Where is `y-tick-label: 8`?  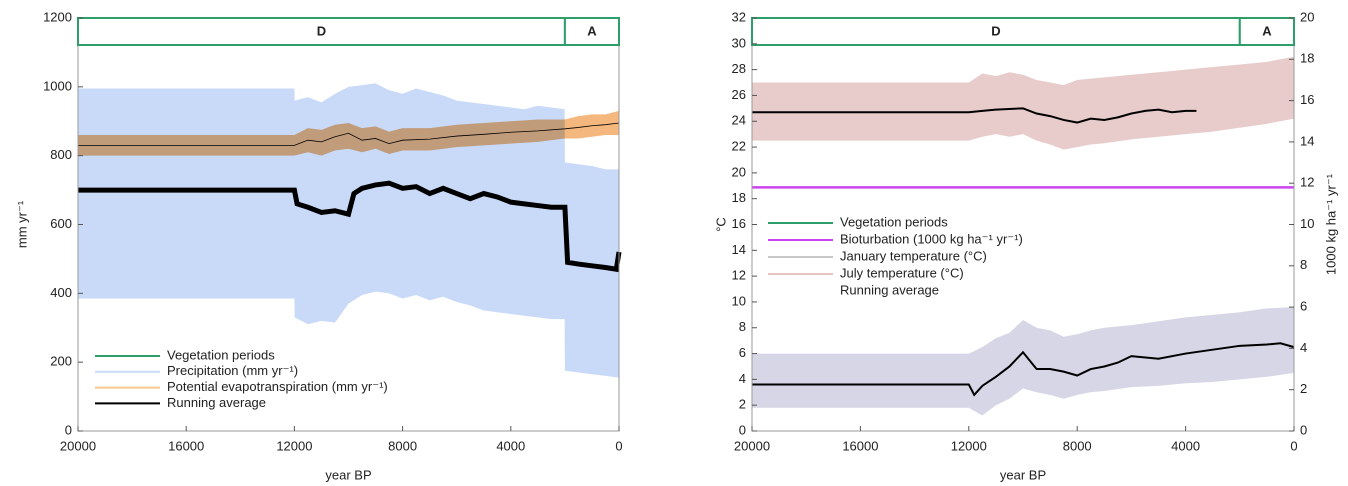 y-tick-label: 8 is located at coordinates (742, 326).